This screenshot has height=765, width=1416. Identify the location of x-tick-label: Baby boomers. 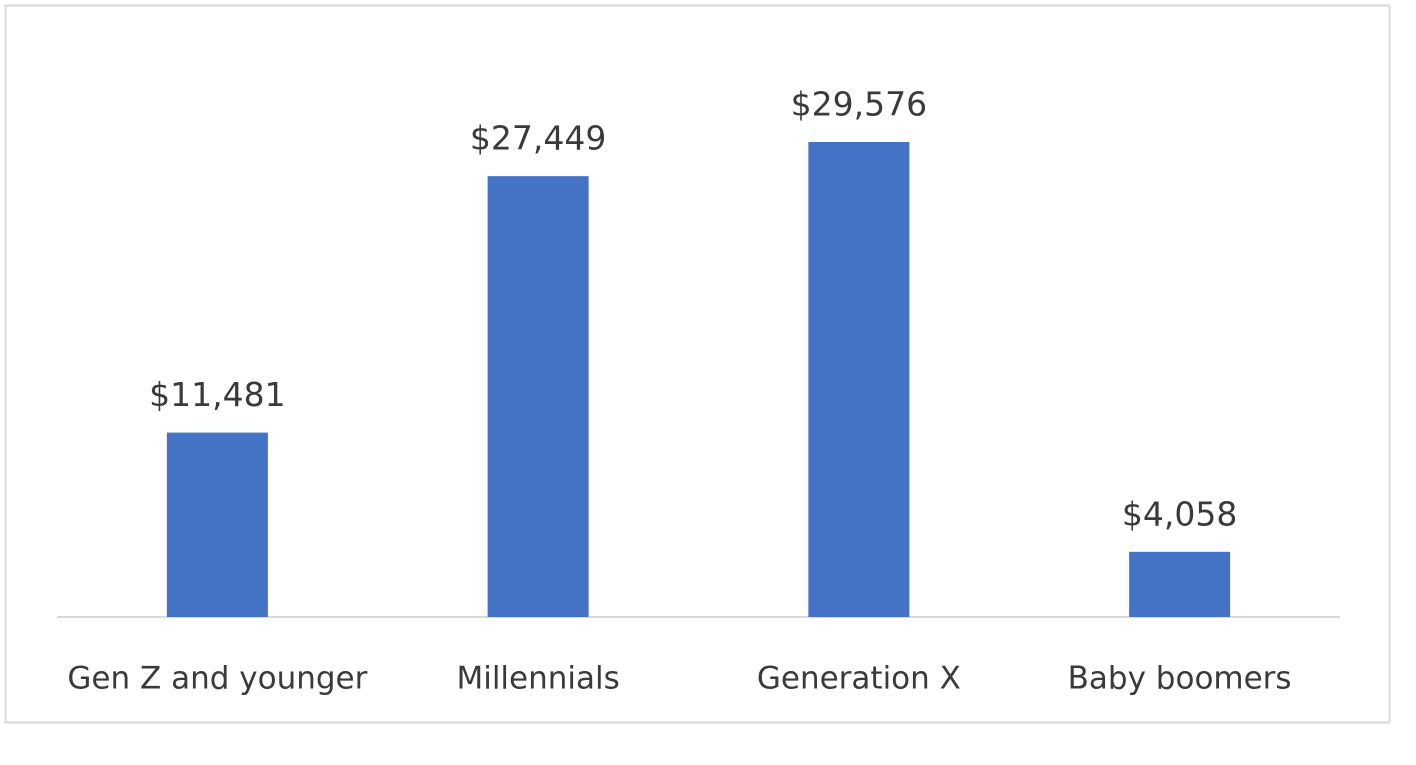
(1180, 679).